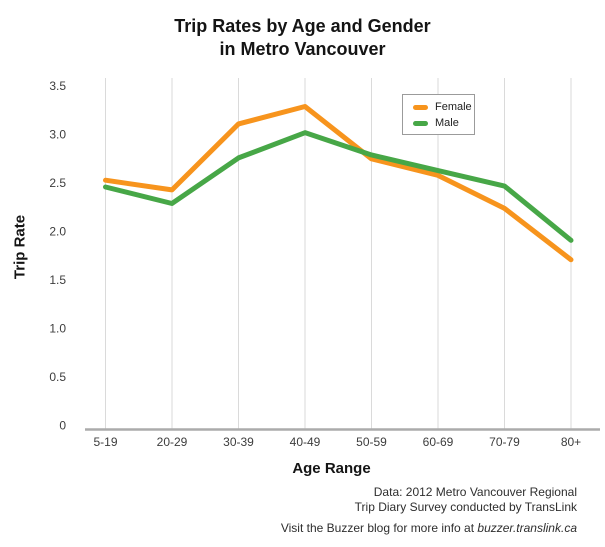  I want to click on legend-label-male: Male, so click(447, 123).